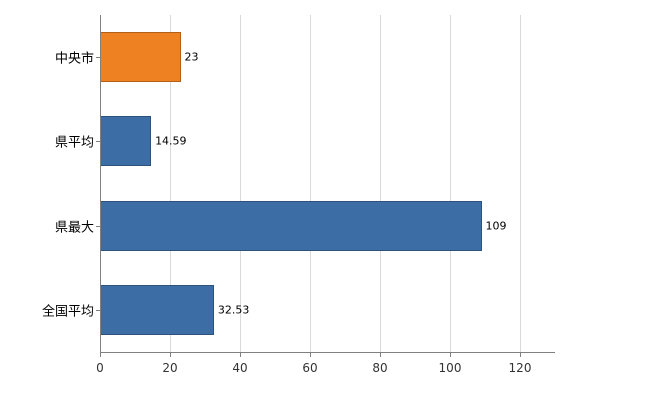  What do you see at coordinates (170, 368) in the screenshot?
I see `x-tick-label-20: 20` at bounding box center [170, 368].